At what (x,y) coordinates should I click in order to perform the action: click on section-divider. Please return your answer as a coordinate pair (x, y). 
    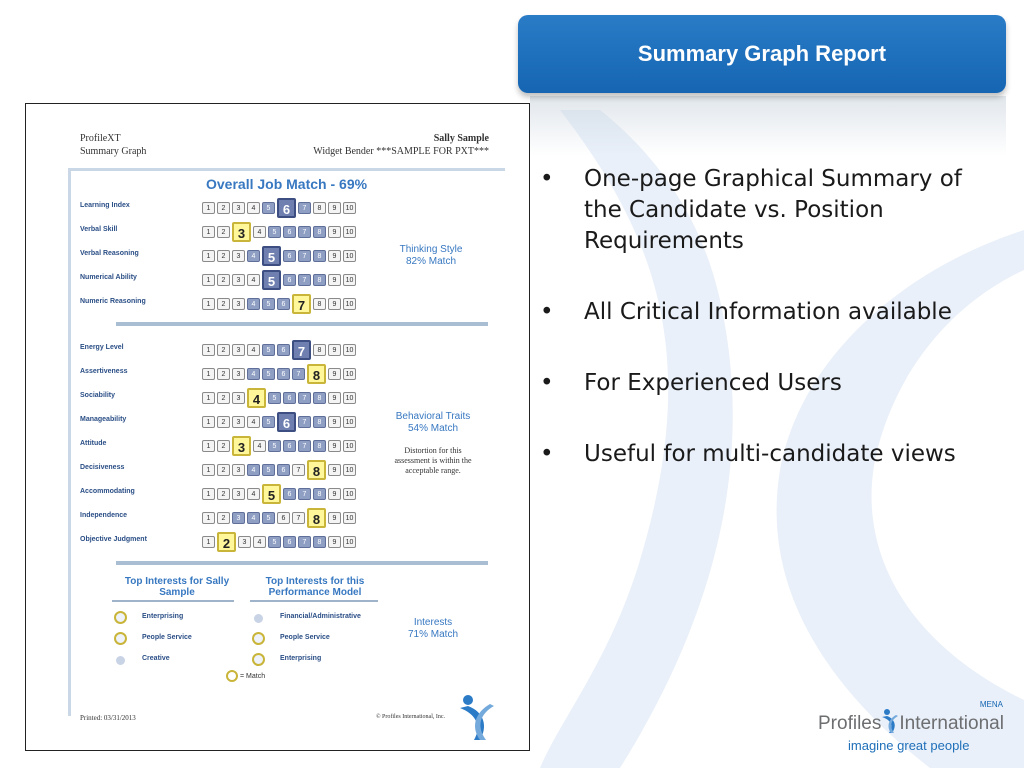
    Looking at the image, I should click on (302, 563).